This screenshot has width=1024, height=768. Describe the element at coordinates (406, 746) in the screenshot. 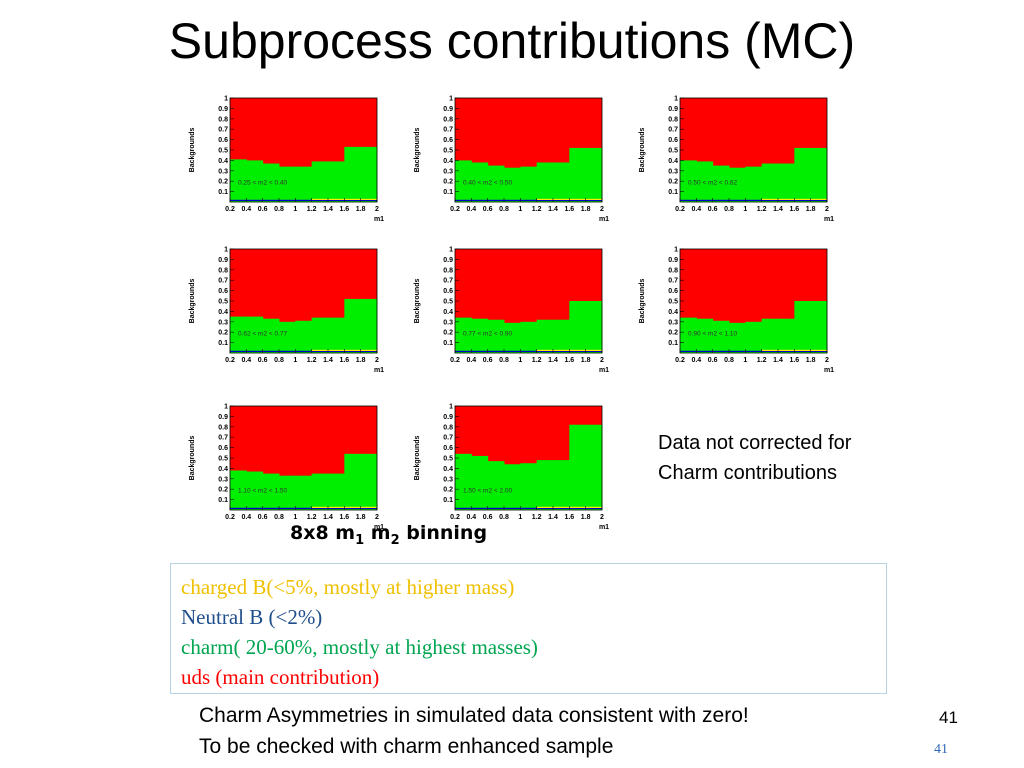

I see `footer-line-2: To be checked with charm enhanced sample` at that location.